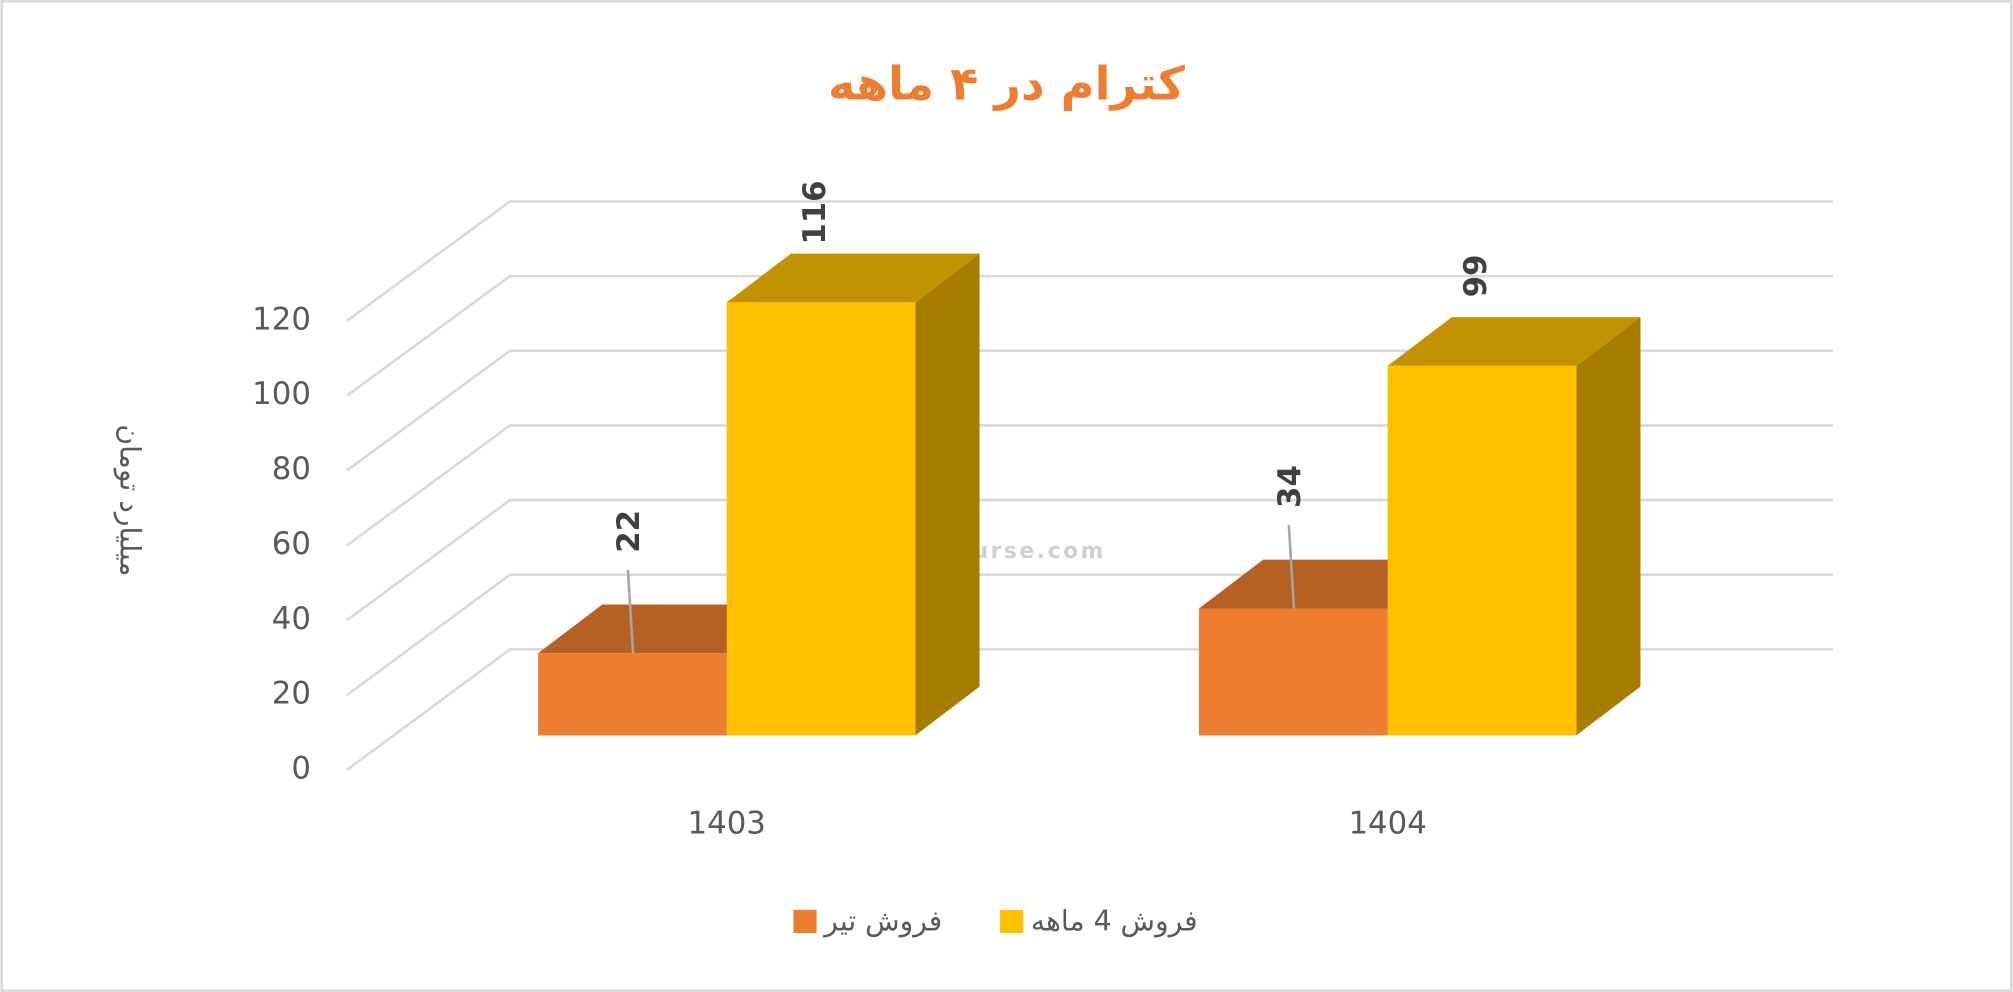 The image size is (2013, 992). I want to click on data-label: 99, so click(1476, 276).